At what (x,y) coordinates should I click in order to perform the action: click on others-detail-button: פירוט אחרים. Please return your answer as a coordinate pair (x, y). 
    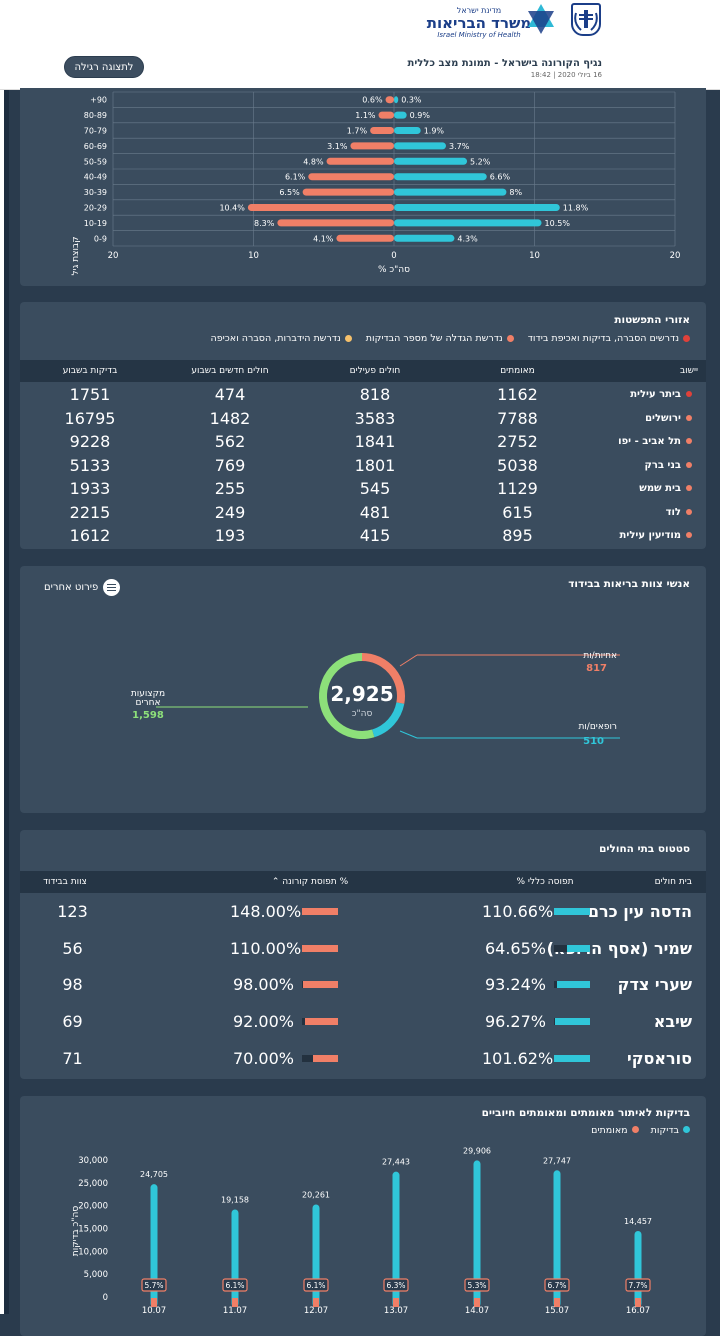
    Looking at the image, I should click on (82, 587).